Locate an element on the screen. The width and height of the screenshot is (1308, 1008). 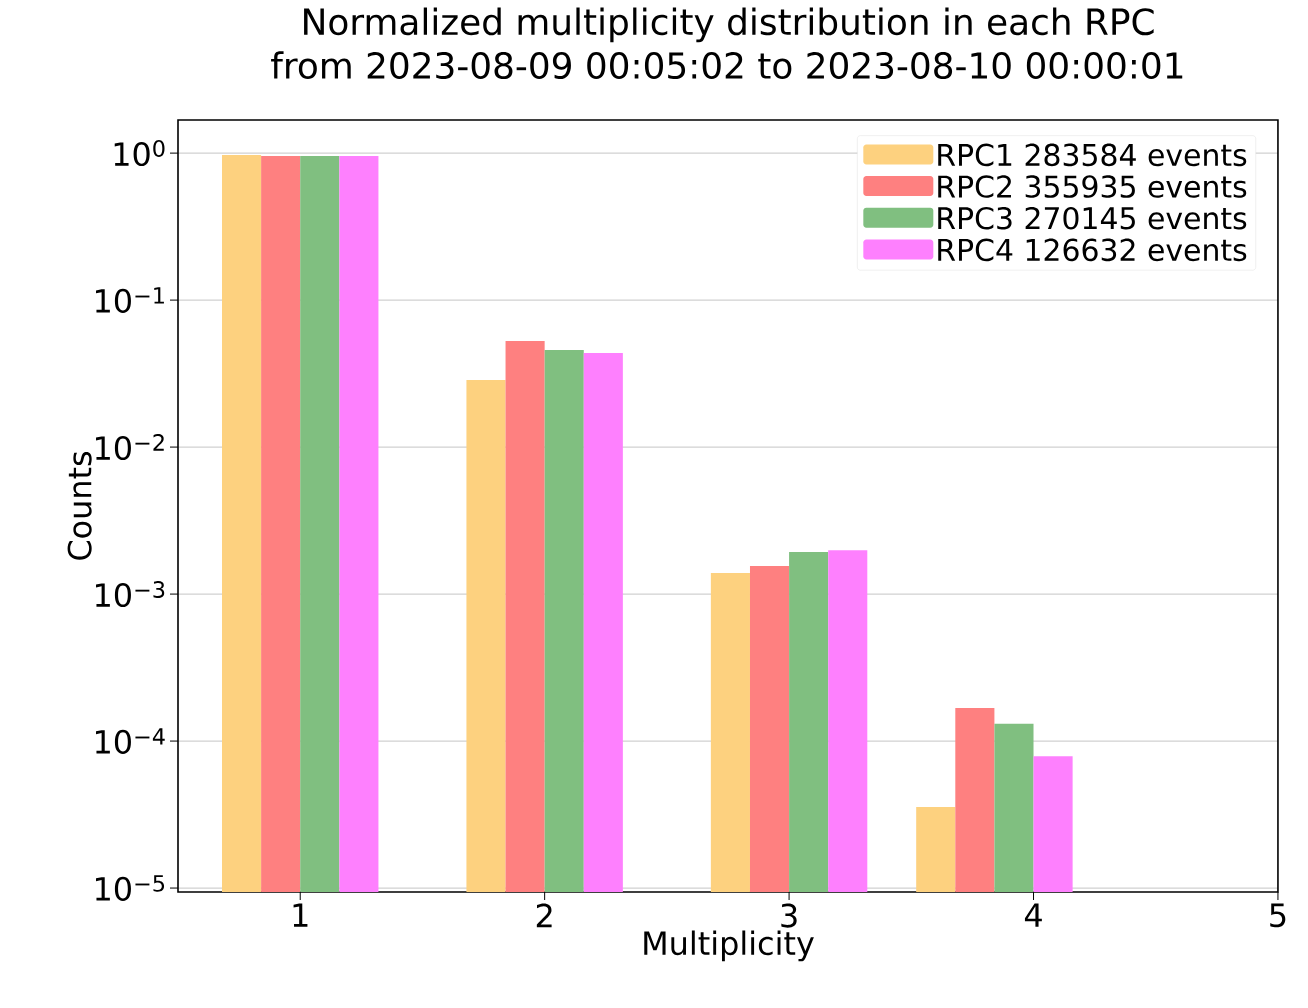
x-tick-label: 3 is located at coordinates (789, 915).